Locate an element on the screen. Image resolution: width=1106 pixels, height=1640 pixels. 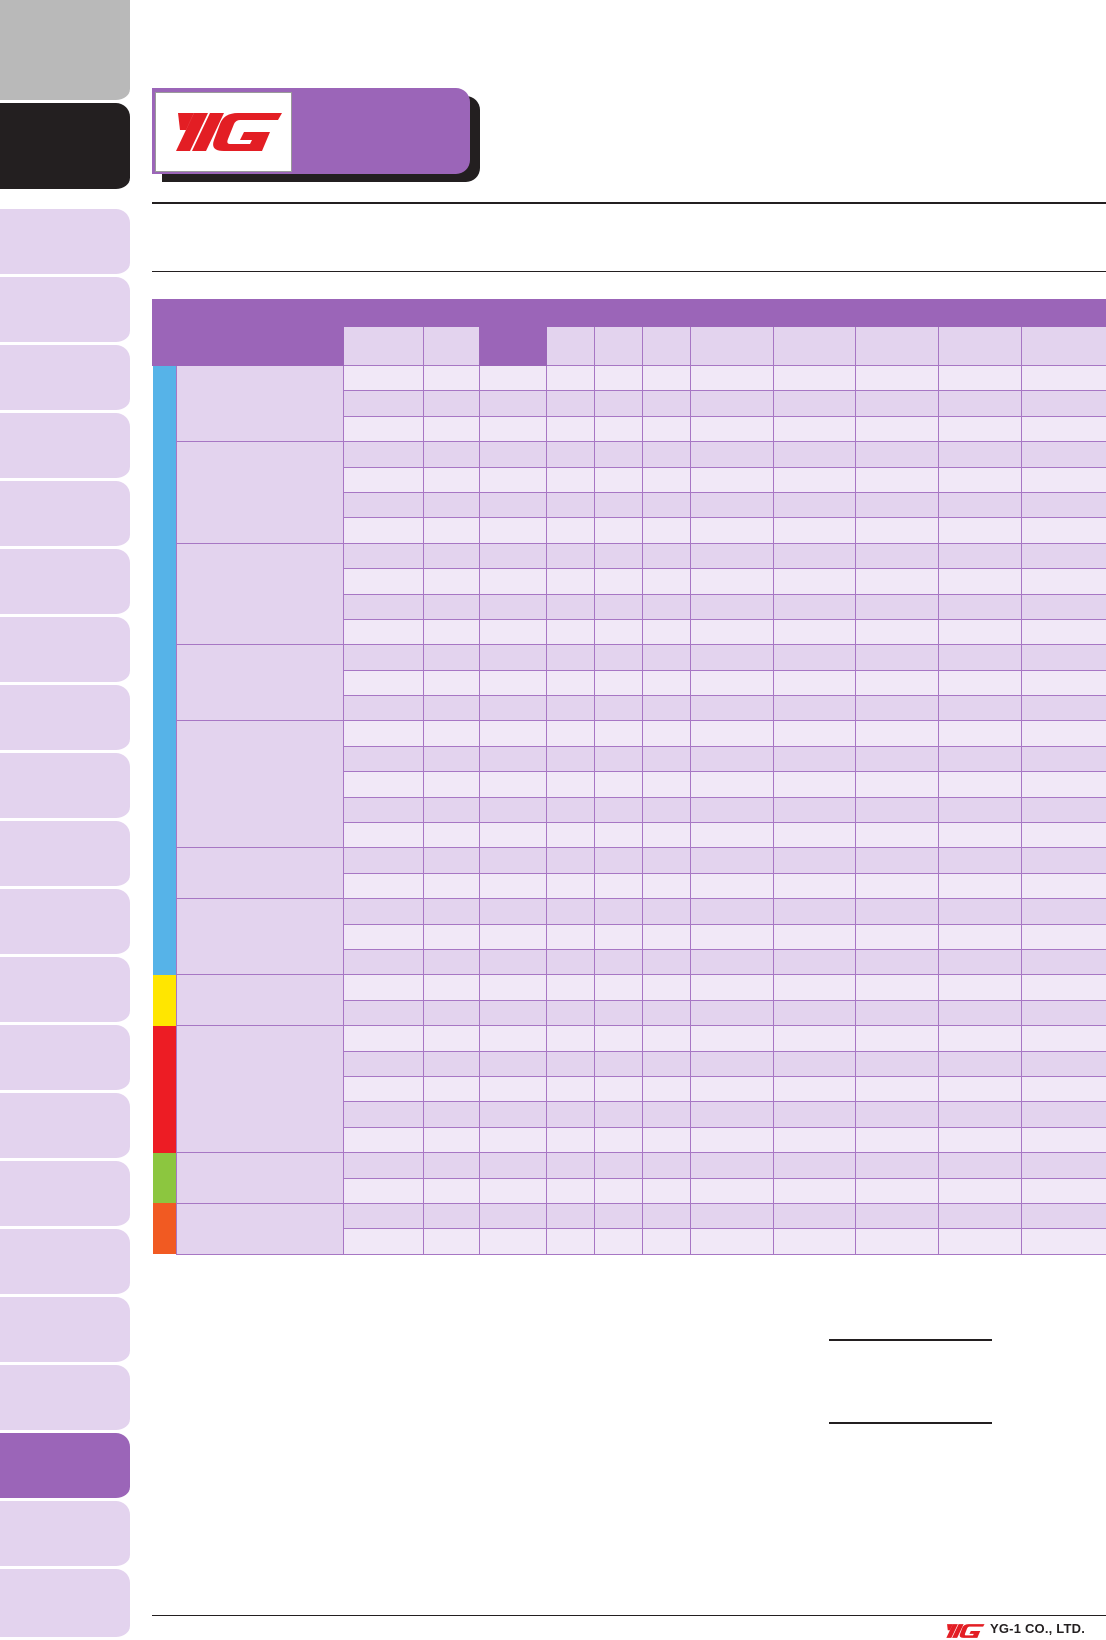
header-sub-a2 is located at coordinates (451, 346).